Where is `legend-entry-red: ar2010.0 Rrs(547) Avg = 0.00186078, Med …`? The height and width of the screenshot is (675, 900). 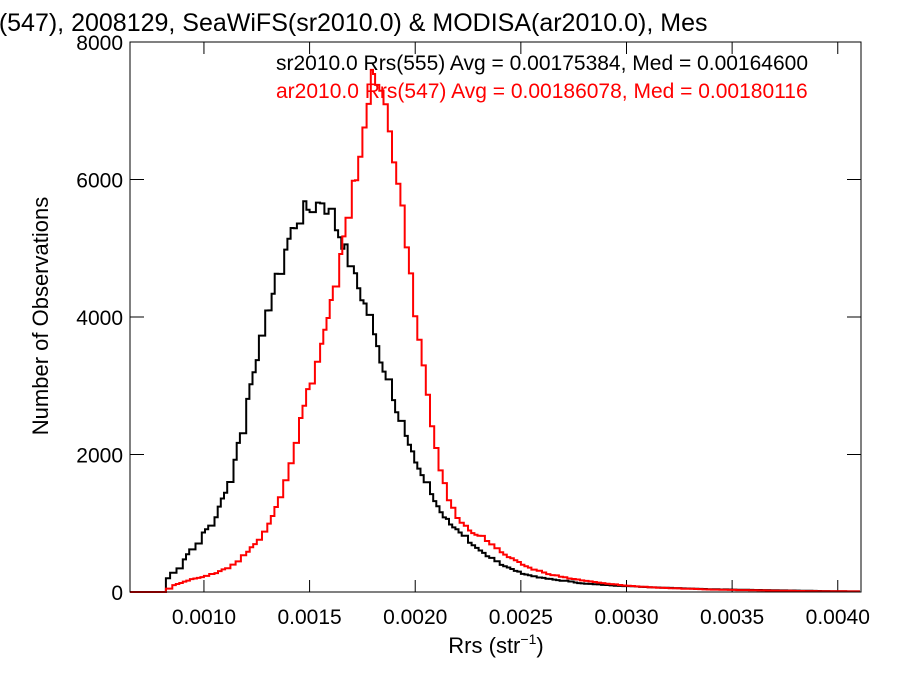
legend-entry-red: ar2010.0 Rrs(547) Avg = 0.00186078, Med … is located at coordinates (542, 91).